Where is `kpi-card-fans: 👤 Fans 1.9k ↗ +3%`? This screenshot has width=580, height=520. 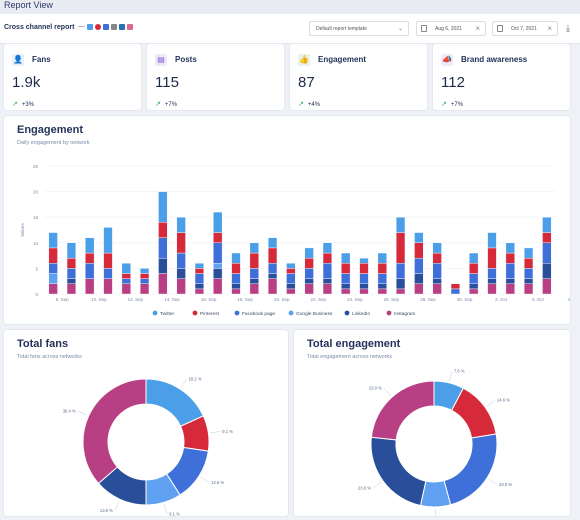 kpi-card-fans: 👤 Fans 1.9k ↗ +3% is located at coordinates (72, 77).